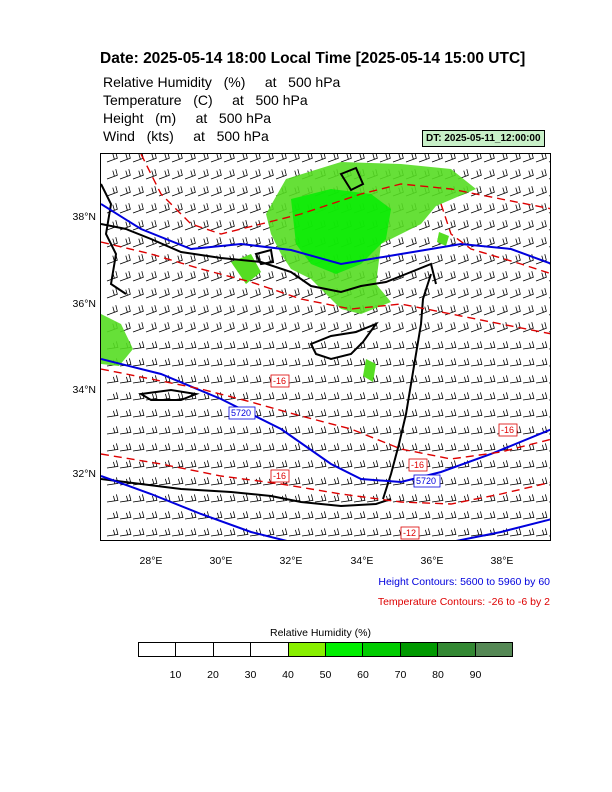 The image size is (612, 792). I want to click on rh-area-small2, so click(443, 239).